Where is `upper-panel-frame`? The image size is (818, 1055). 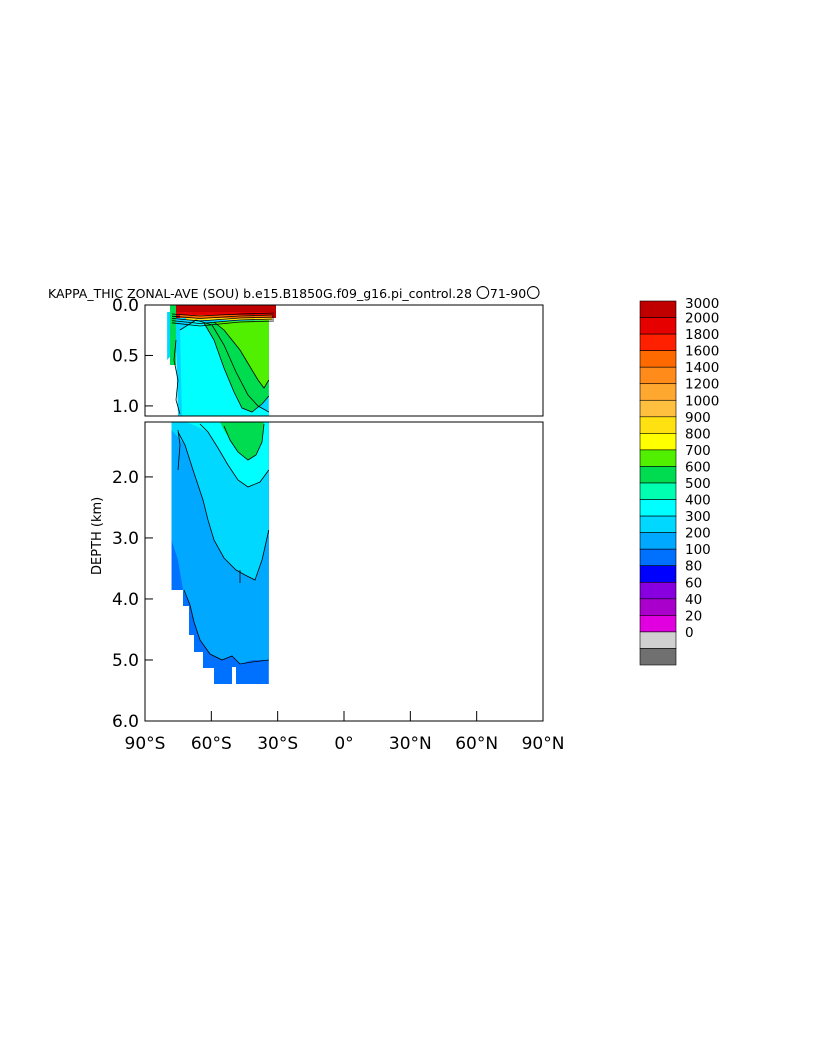 upper-panel-frame is located at coordinates (344, 360).